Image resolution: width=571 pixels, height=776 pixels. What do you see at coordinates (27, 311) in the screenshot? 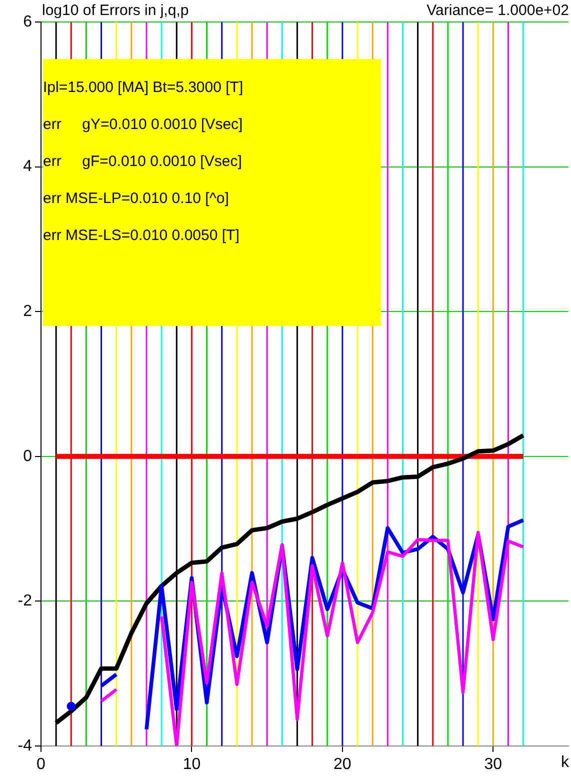
I see `y-tick-label: 2` at bounding box center [27, 311].